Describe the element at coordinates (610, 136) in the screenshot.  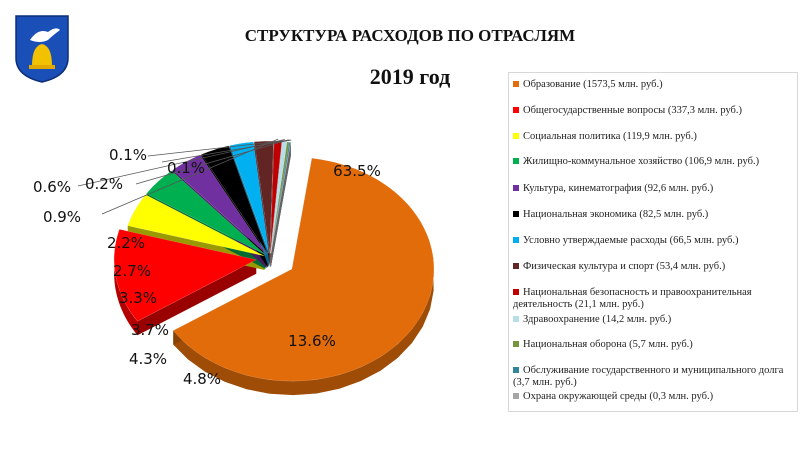
I see `legend-label: Социальная политика (119,9 млн. руб.)` at that location.